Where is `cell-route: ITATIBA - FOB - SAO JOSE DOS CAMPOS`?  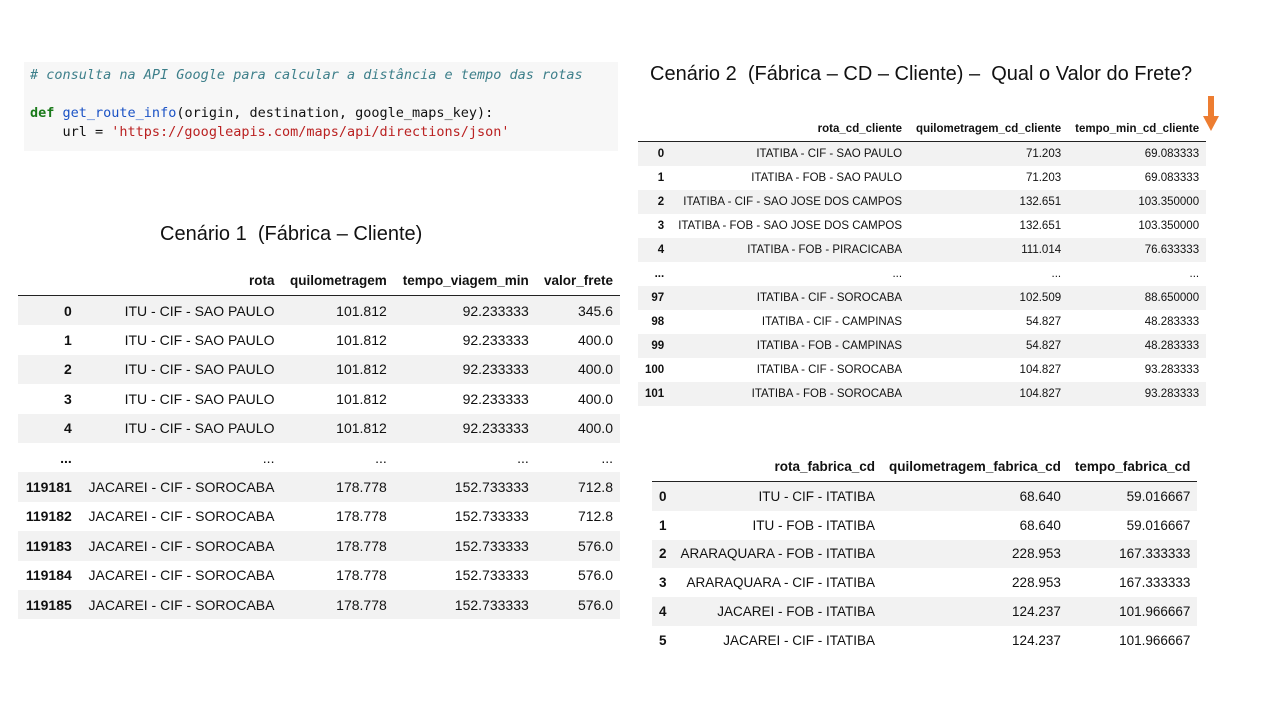 cell-route: ITATIBA - FOB - SAO JOSE DOS CAMPOS is located at coordinates (790, 226).